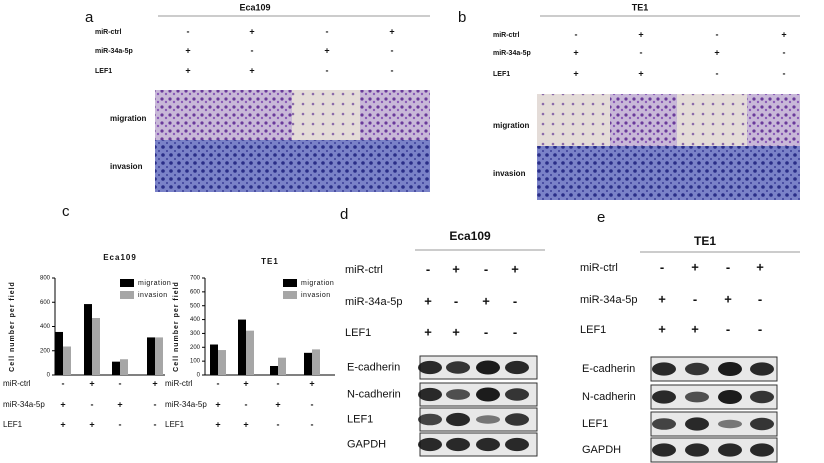 The width and height of the screenshot is (824, 463). I want to click on y-axis-label: Cell number per field, so click(176, 326).